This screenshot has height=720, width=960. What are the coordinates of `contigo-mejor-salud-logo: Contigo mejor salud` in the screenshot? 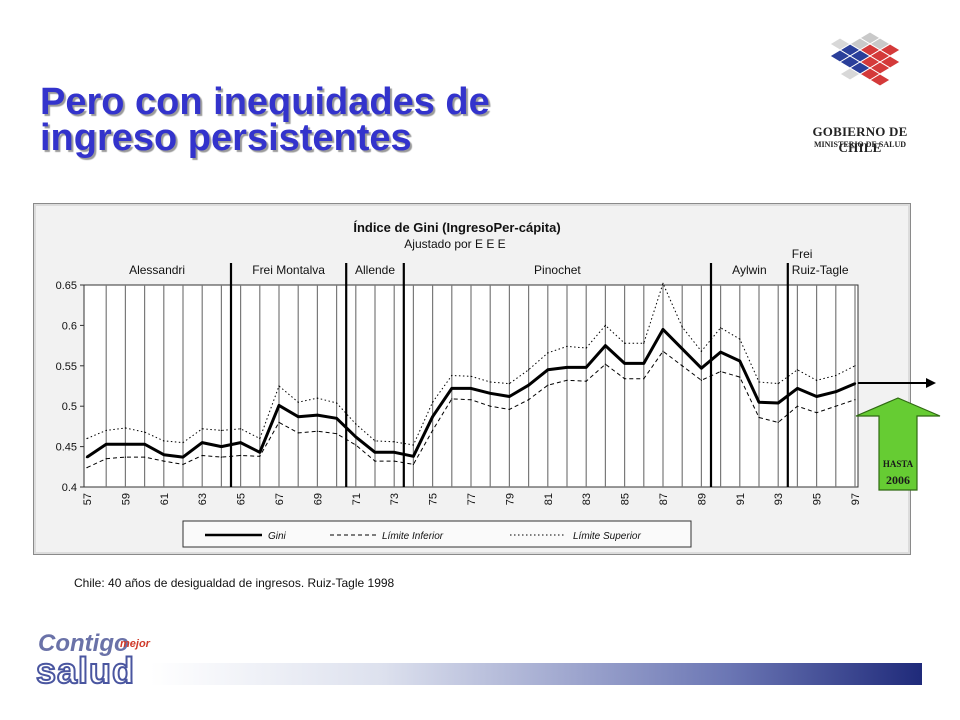 It's located at (100, 659).